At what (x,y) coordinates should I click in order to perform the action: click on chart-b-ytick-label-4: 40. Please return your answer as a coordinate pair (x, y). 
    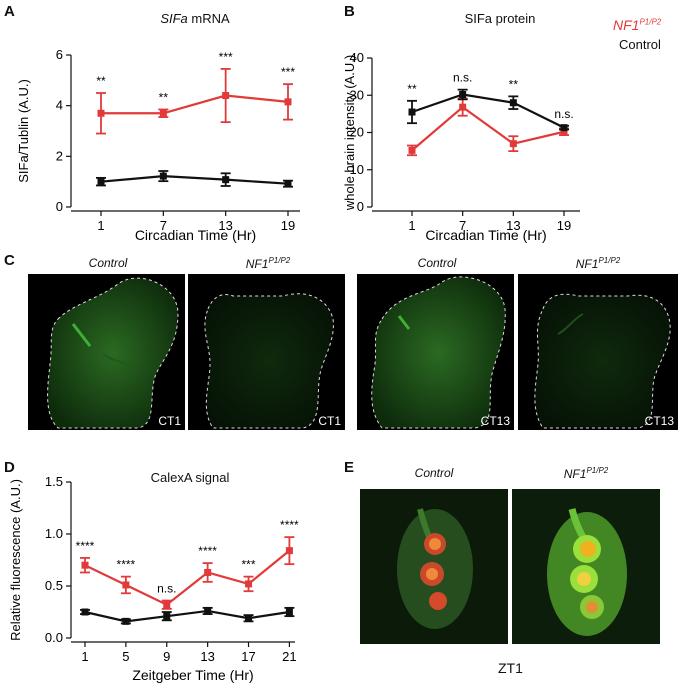
    Looking at the image, I should click on (357, 57).